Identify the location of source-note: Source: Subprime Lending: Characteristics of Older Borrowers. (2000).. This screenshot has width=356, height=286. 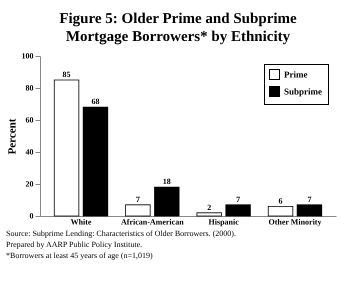
(121, 233).